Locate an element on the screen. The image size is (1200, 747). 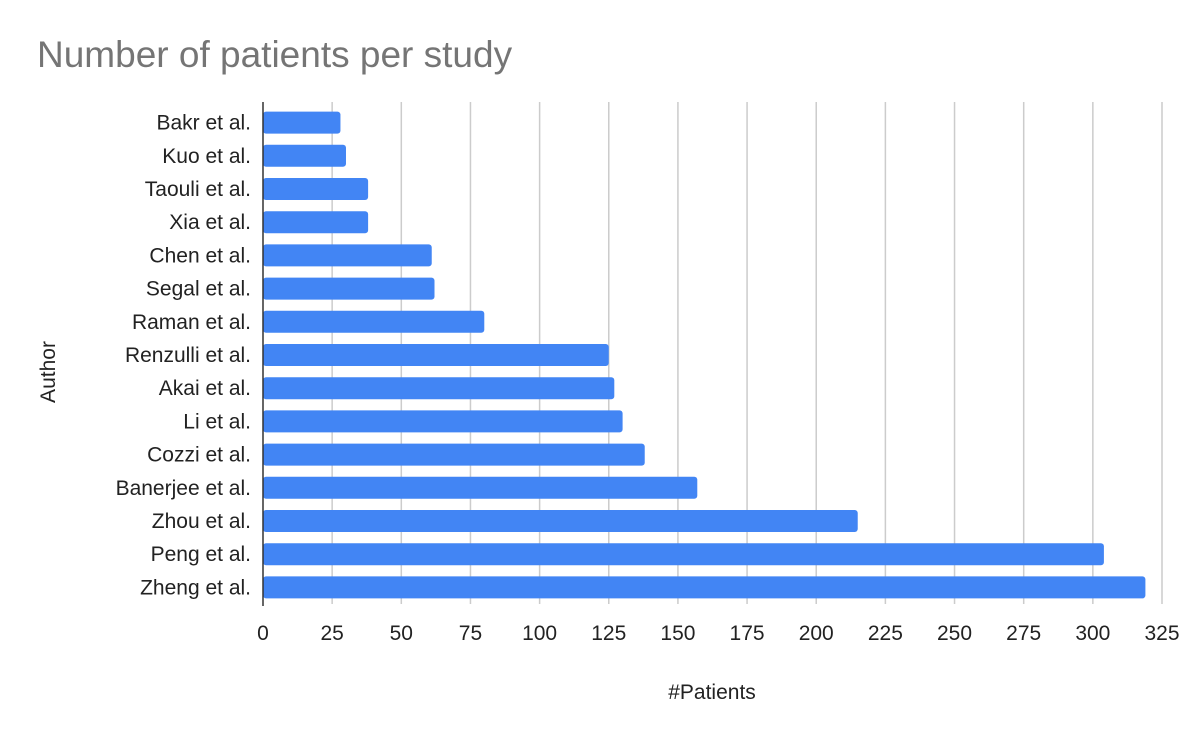
x-tick-label: 25 is located at coordinates (331, 633).